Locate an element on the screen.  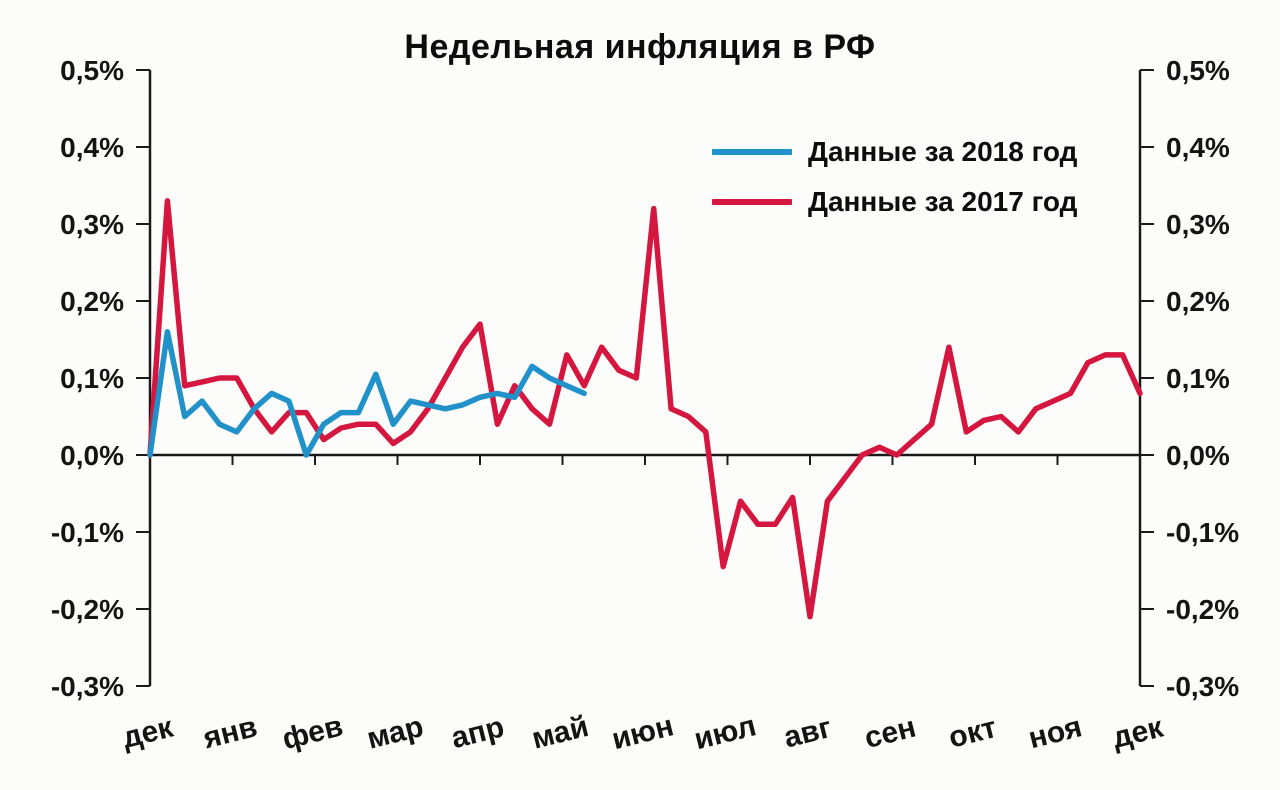
x-axis-label: апр is located at coordinates (478, 732).